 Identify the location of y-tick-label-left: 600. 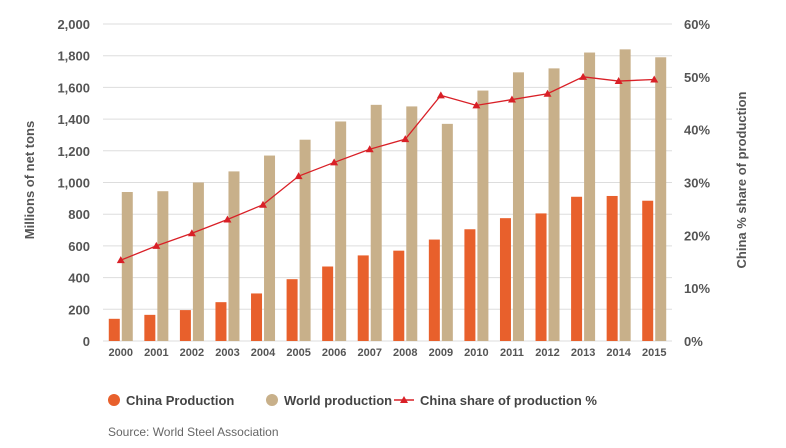
(79, 246).